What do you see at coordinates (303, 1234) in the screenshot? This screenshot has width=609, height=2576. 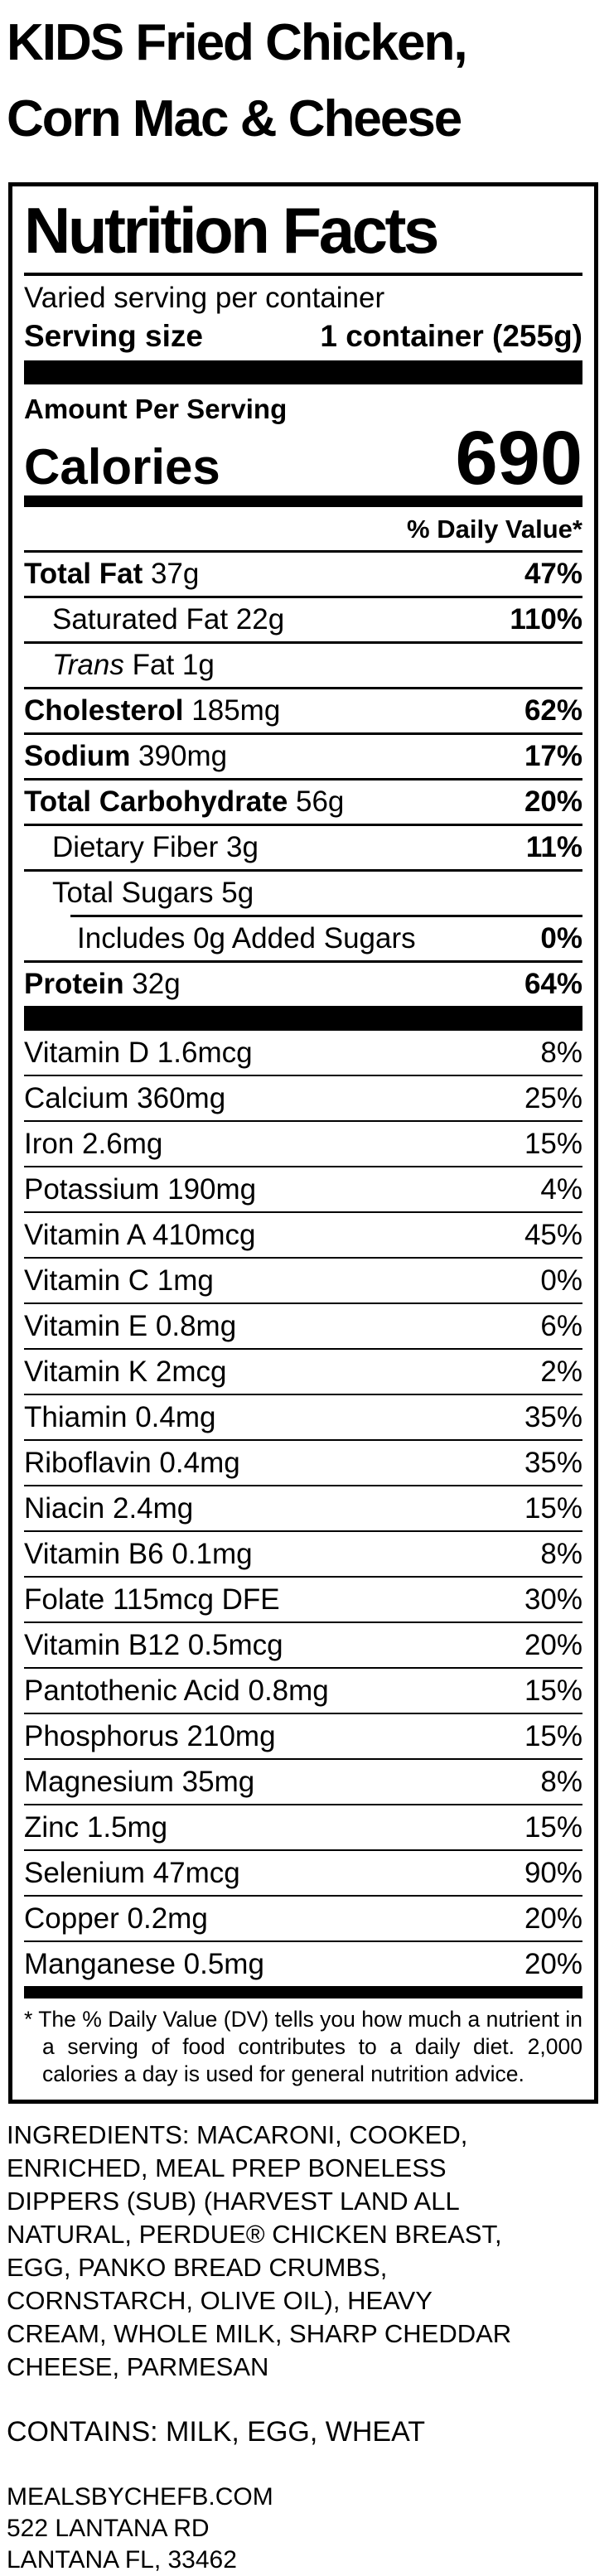 I see `nutrient-row: Vitamin A 410mcg 45%` at bounding box center [303, 1234].